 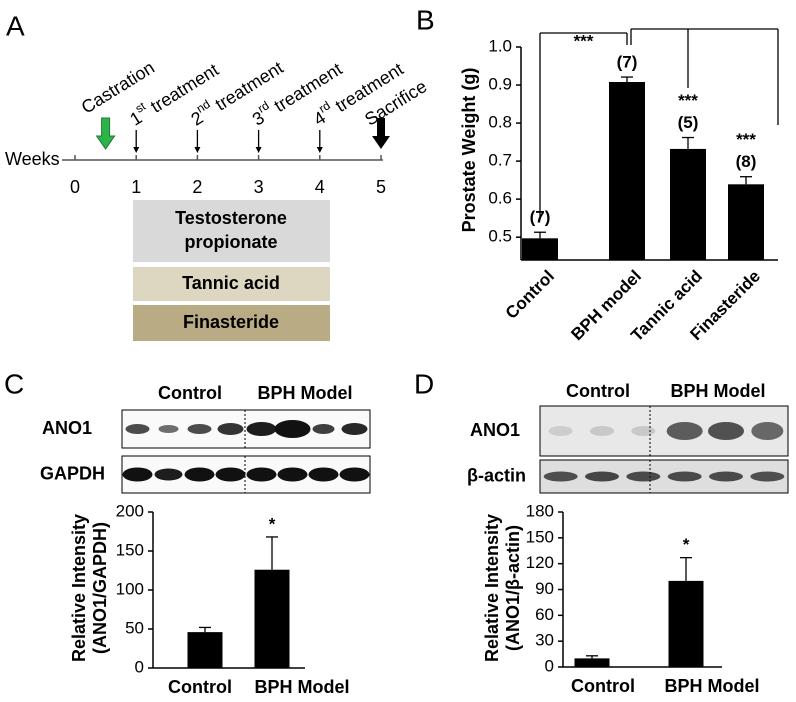 What do you see at coordinates (469, 150) in the screenshot?
I see `y-axis-label: Prostate Weight (g)` at bounding box center [469, 150].